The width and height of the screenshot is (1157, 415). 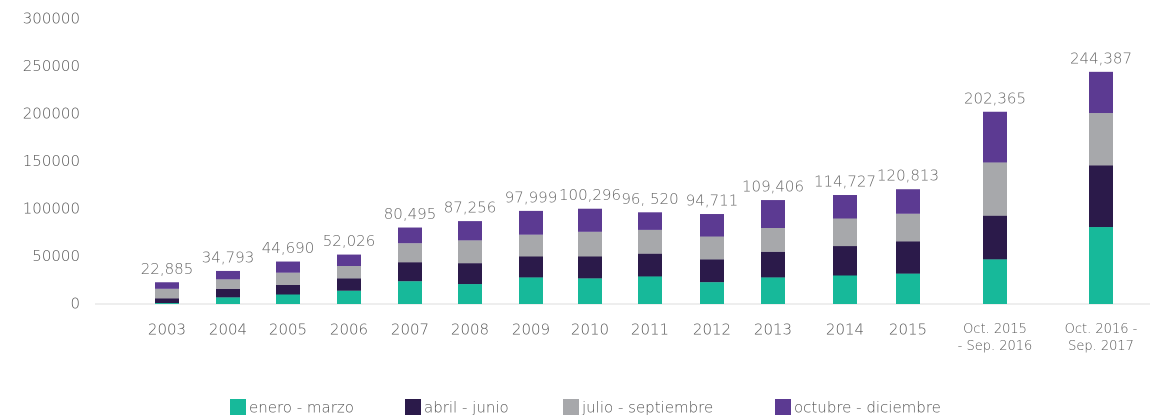 What do you see at coordinates (773, 330) in the screenshot?
I see `x-tick-label: 2013` at bounding box center [773, 330].